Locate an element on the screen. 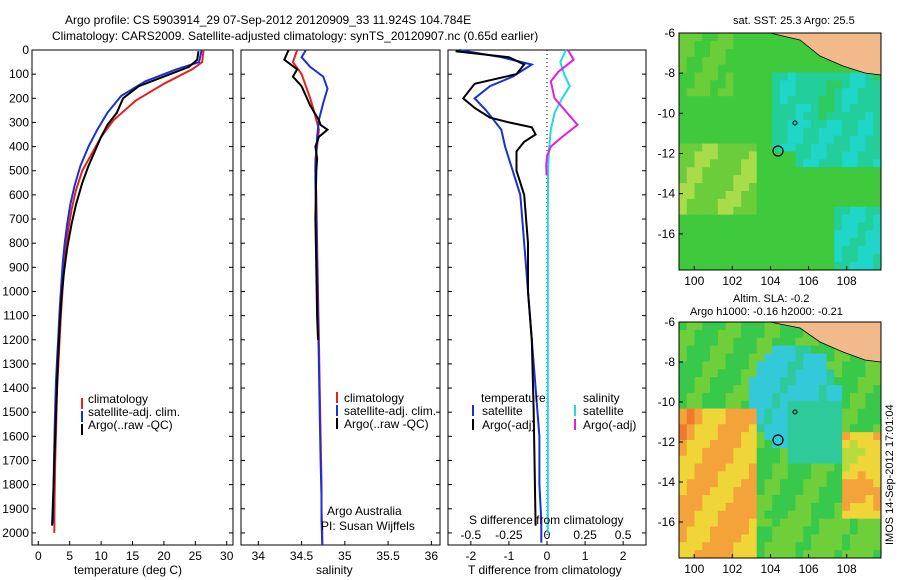 The image size is (900, 580). series-line-t-argo-adj- is located at coordinates (496, 288).